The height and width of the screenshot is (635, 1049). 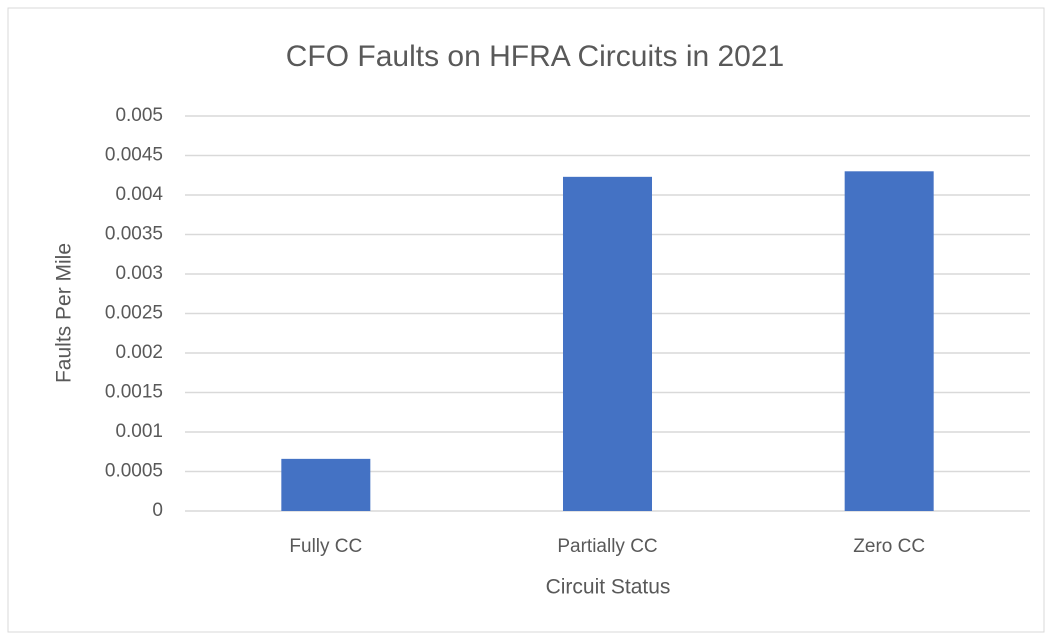 What do you see at coordinates (325, 546) in the screenshot?
I see `x-tick-label: Fully CC` at bounding box center [325, 546].